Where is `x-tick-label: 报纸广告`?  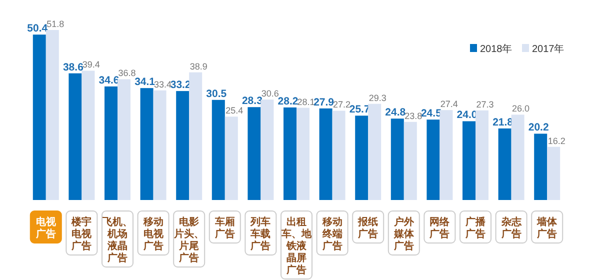 x-tick-label: 报纸广告 is located at coordinates (367, 228).